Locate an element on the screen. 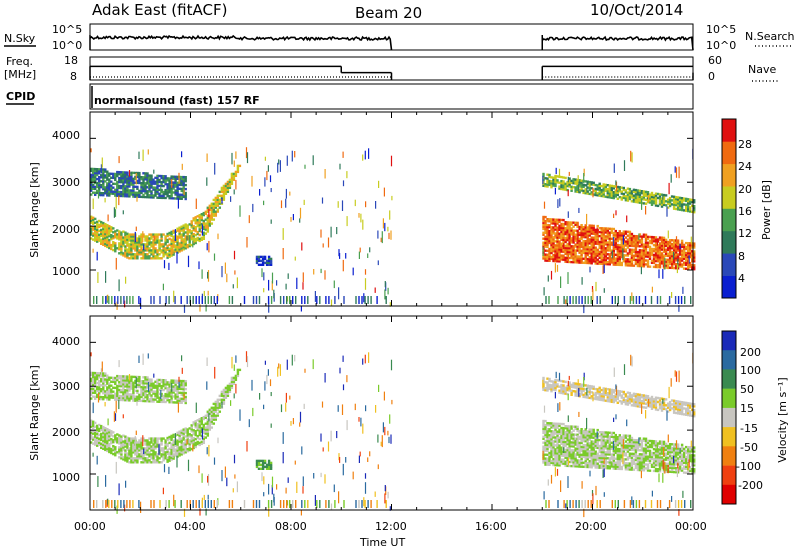 This screenshot has height=558, width=800. power-cb-block is located at coordinates (729, 220).